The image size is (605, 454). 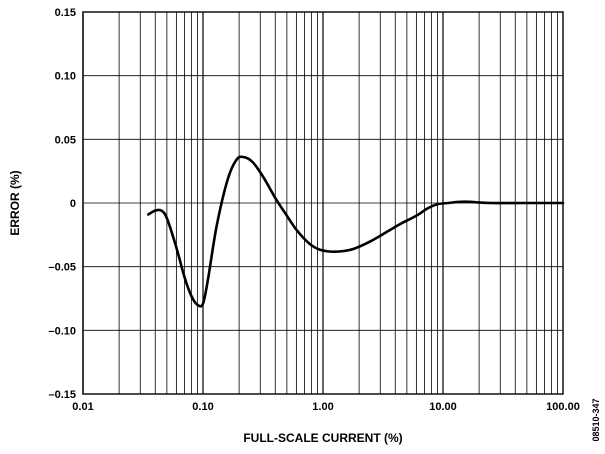 What do you see at coordinates (443, 407) in the screenshot?
I see `x-tick-label: 10.00` at bounding box center [443, 407].